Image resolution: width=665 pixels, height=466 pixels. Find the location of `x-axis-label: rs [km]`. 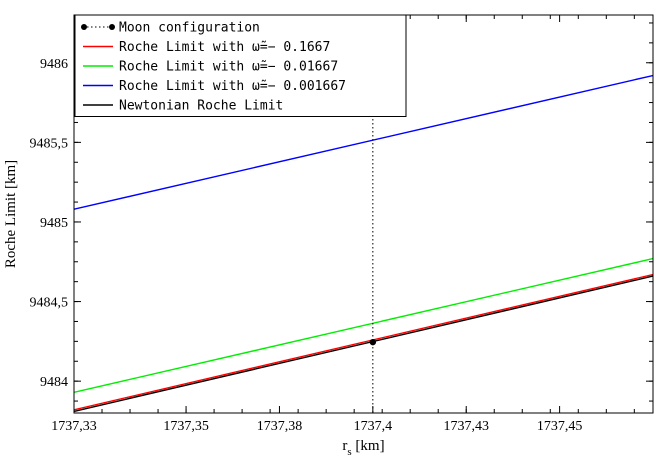

x-axis-label: rs [km] is located at coordinates (363, 448).